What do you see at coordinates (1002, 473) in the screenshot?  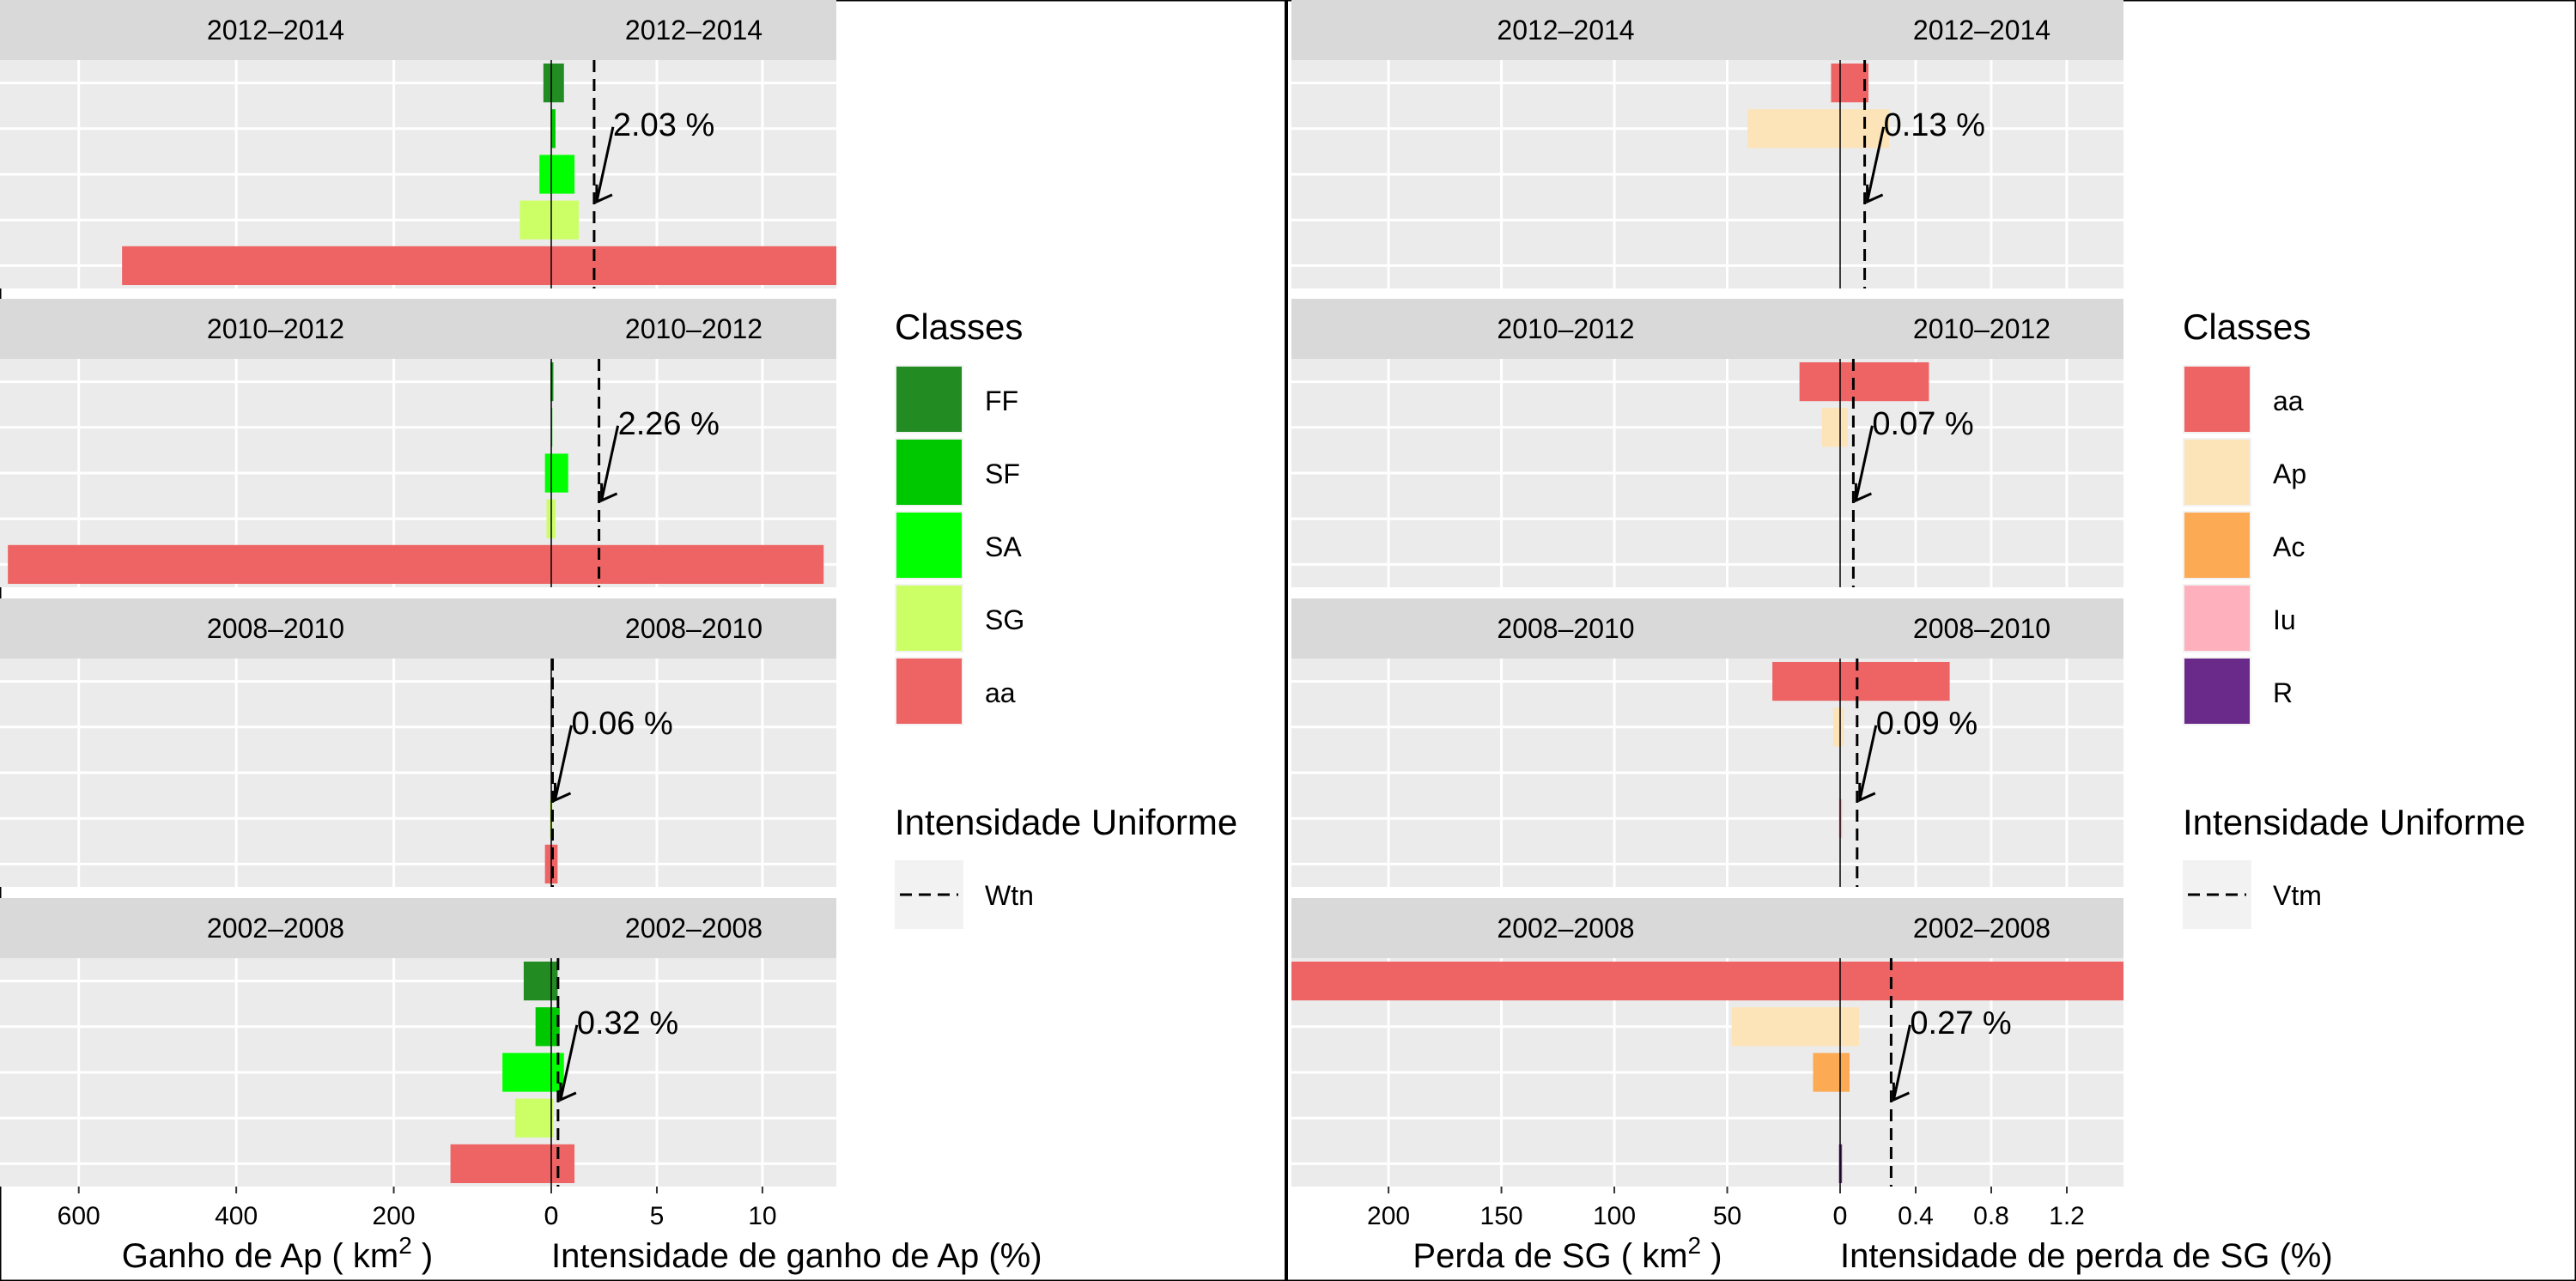 I see `legend-item-label: SF` at bounding box center [1002, 473].